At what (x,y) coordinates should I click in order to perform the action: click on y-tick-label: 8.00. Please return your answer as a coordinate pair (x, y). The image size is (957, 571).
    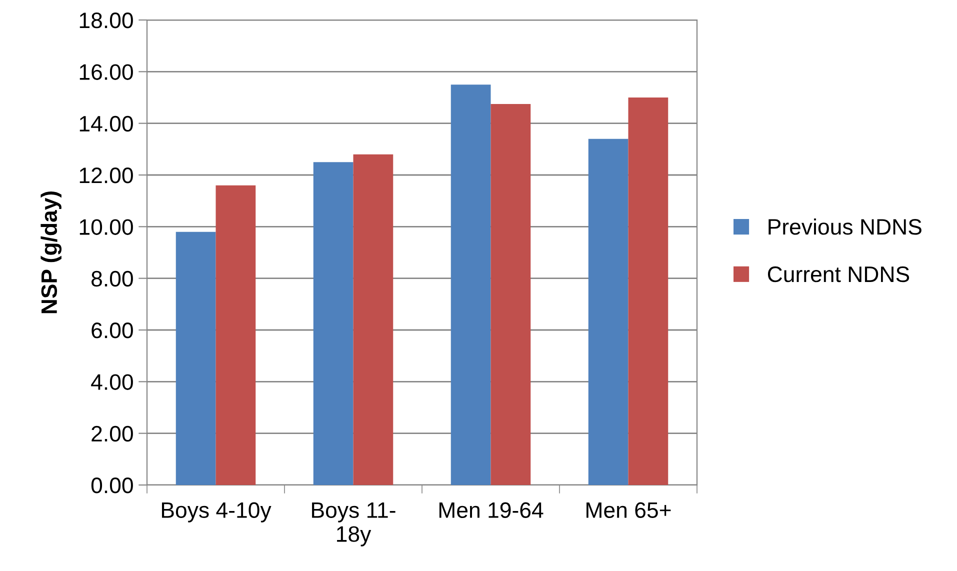
    Looking at the image, I should click on (112, 278).